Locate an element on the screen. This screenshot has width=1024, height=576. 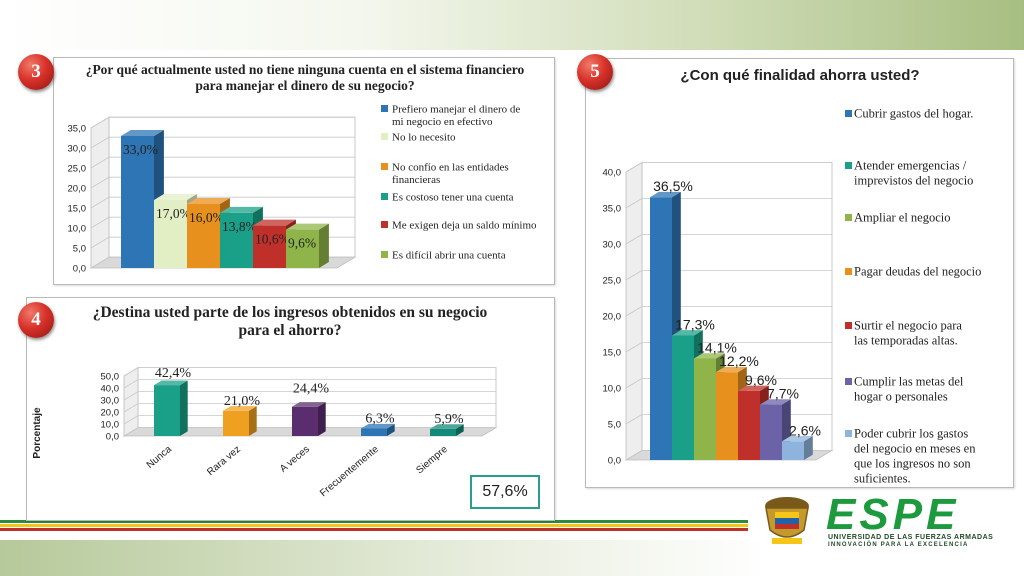
bottom-banner is located at coordinates (512, 558).